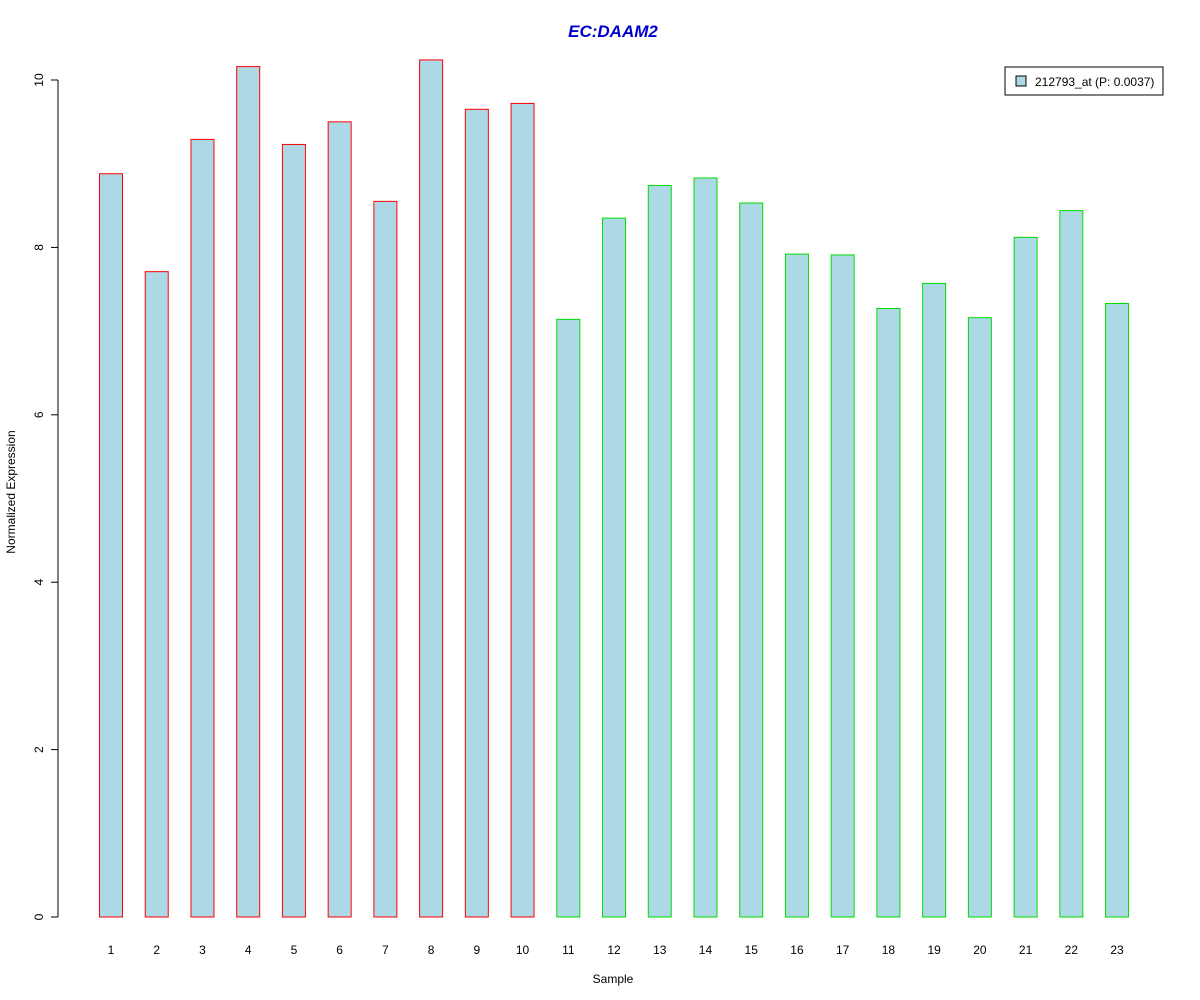  I want to click on x-tick-label: 12, so click(614, 950).